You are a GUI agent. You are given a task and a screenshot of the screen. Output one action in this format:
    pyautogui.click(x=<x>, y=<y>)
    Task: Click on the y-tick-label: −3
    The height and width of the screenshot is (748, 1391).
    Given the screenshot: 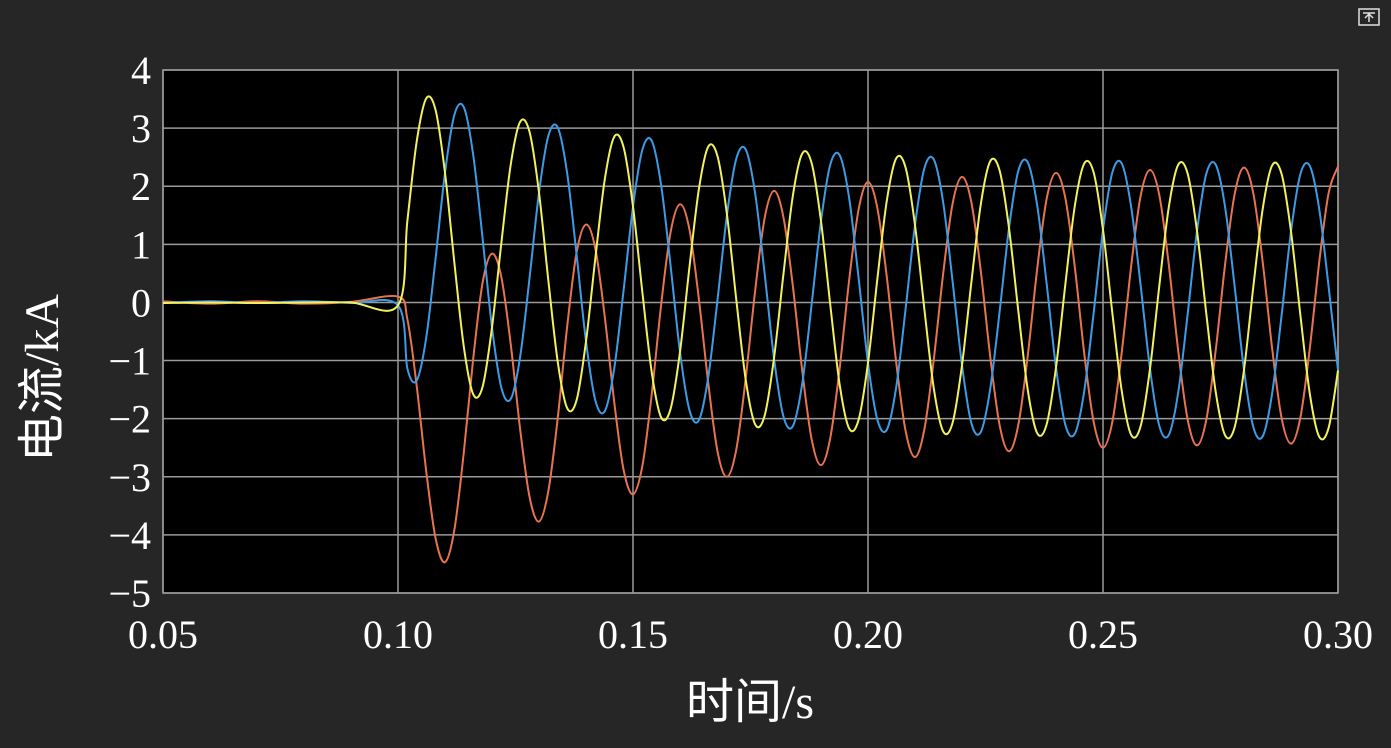 What is the action you would take?
    pyautogui.click(x=129, y=477)
    